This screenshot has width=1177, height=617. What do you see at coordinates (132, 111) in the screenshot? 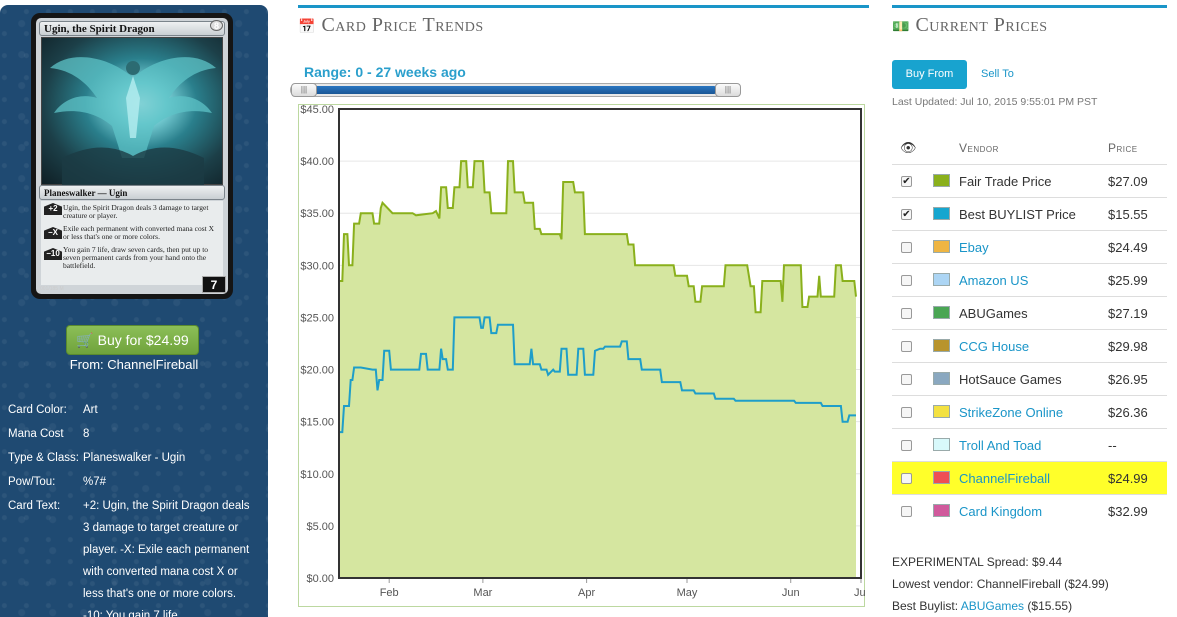
I see `card-art` at bounding box center [132, 111].